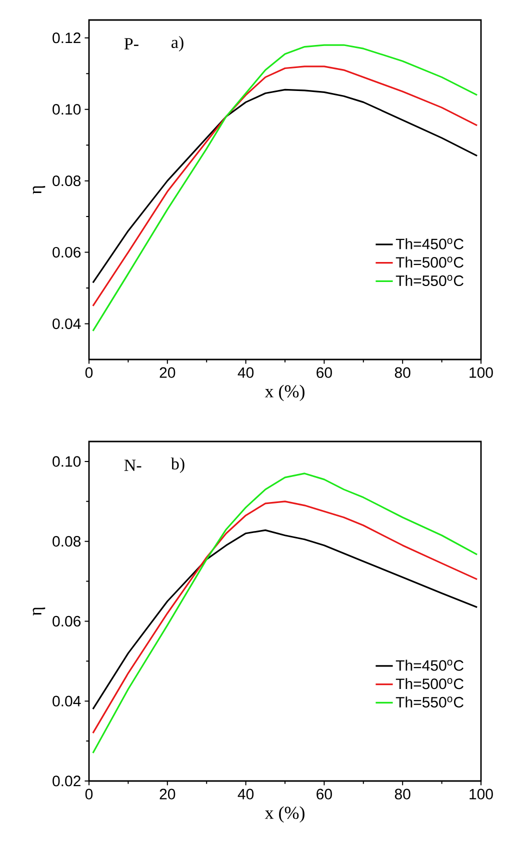 This screenshot has width=505, height=843. What do you see at coordinates (177, 465) in the screenshot?
I see `annotation: b)` at bounding box center [177, 465].